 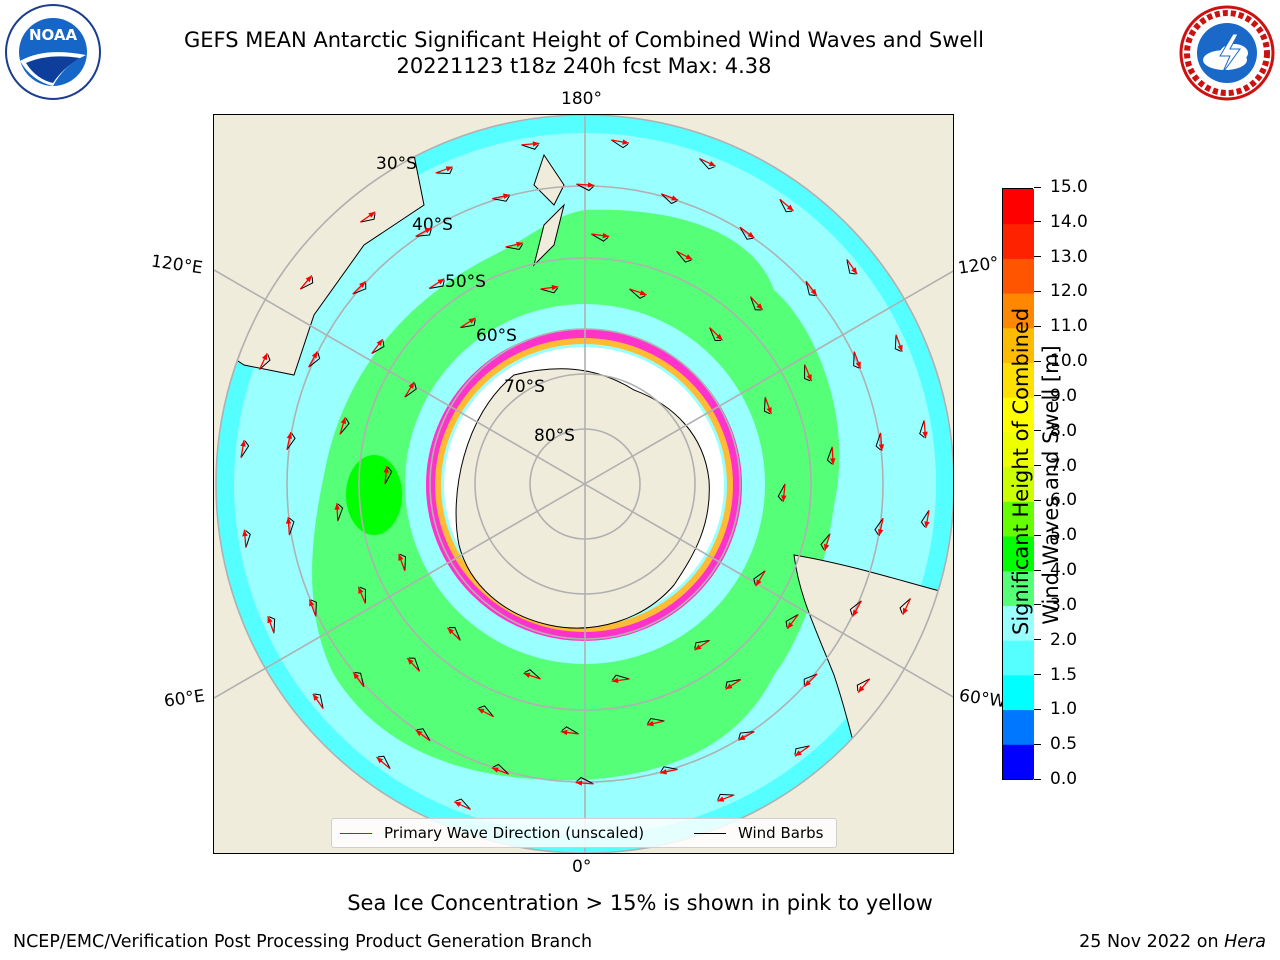 I want to click on wave-direction-legend-line, so click(x=356, y=833).